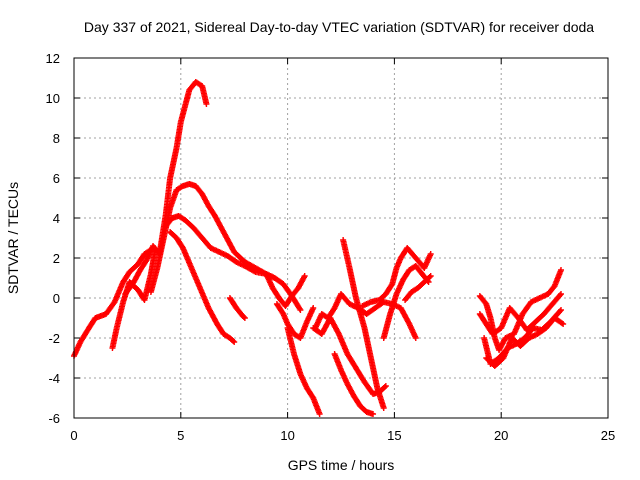  What do you see at coordinates (56, 298) in the screenshot?
I see `y-tick-label: 0` at bounding box center [56, 298].